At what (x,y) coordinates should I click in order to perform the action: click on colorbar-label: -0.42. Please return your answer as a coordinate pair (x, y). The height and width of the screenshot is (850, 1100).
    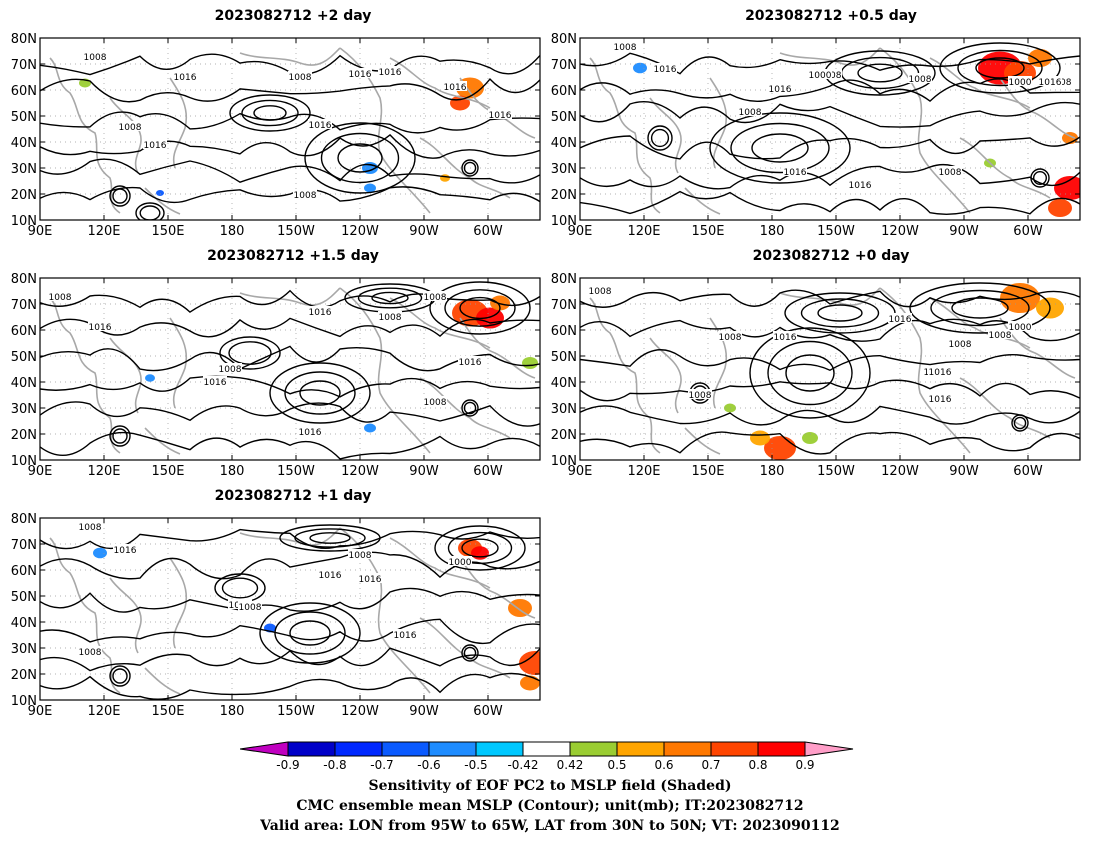
    Looking at the image, I should click on (522, 765).